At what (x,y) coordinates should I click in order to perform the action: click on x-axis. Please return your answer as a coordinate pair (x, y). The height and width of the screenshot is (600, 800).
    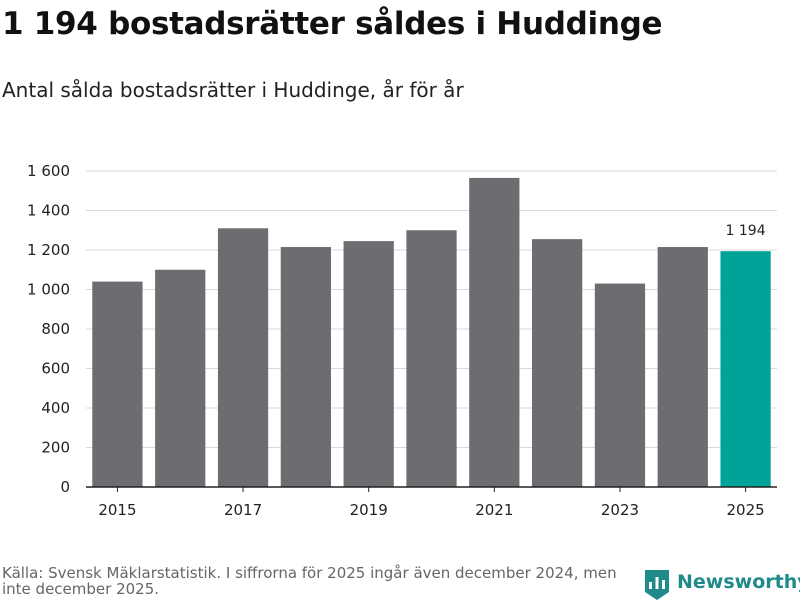
    Looking at the image, I should click on (431, 489).